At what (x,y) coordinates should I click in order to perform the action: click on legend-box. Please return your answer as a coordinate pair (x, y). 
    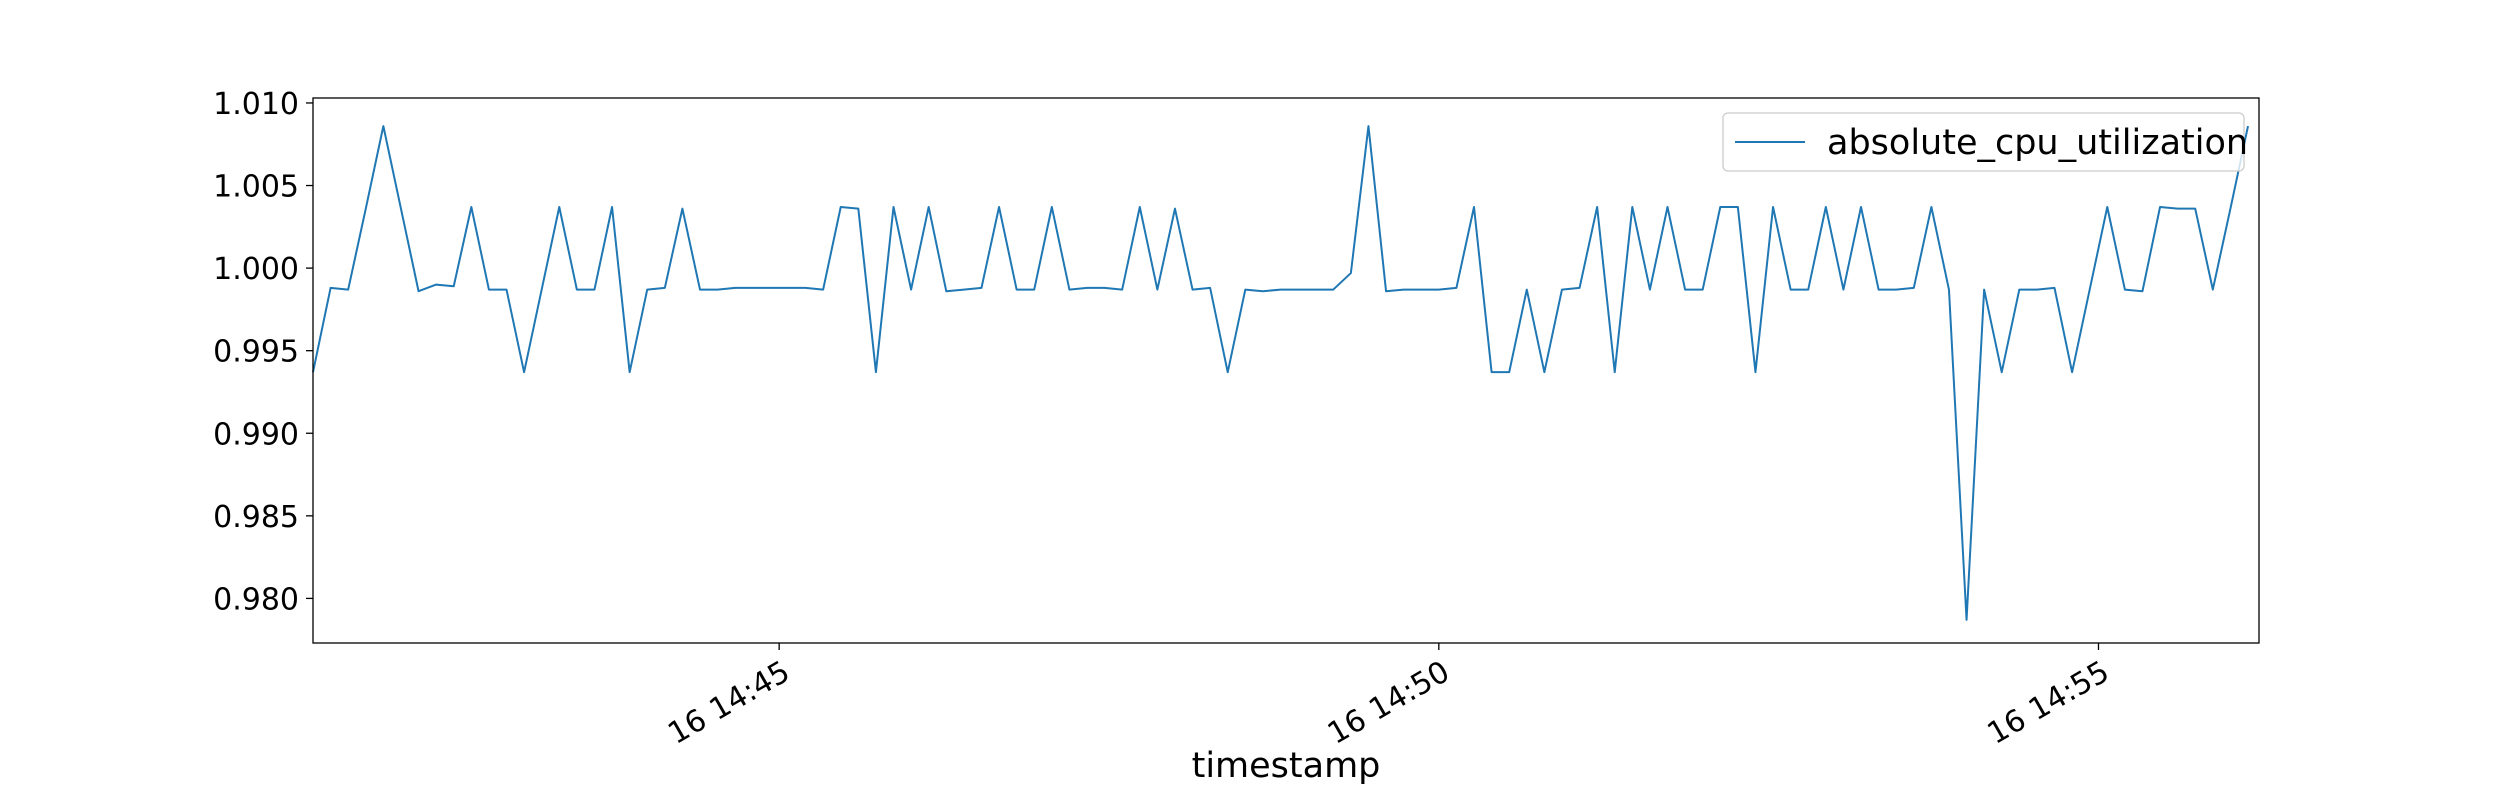
    Looking at the image, I should click on (1983, 142).